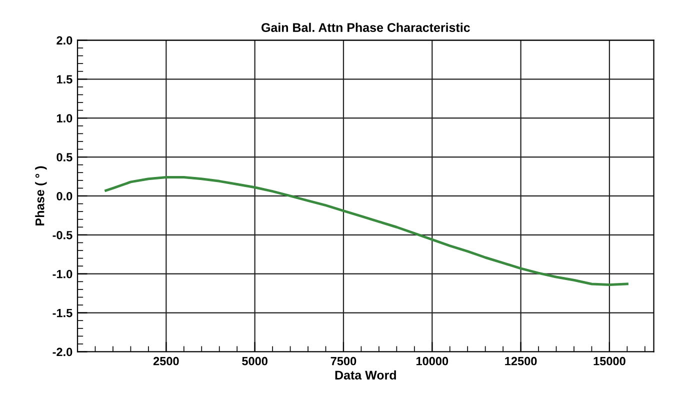  Describe the element at coordinates (62, 235) in the screenshot. I see `y-tick-label: -0.5` at that location.